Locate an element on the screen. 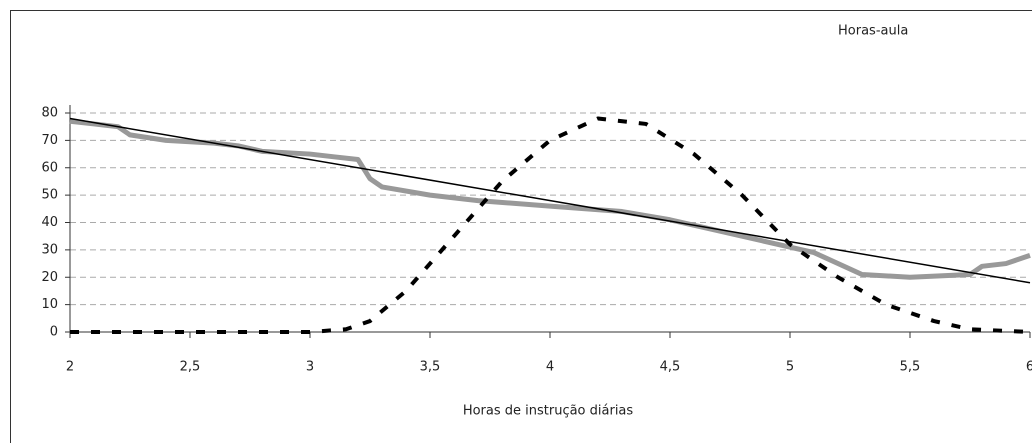 Image resolution: width=1032 pixels, height=443 pixels. y-tick-label: 0 is located at coordinates (54, 332).